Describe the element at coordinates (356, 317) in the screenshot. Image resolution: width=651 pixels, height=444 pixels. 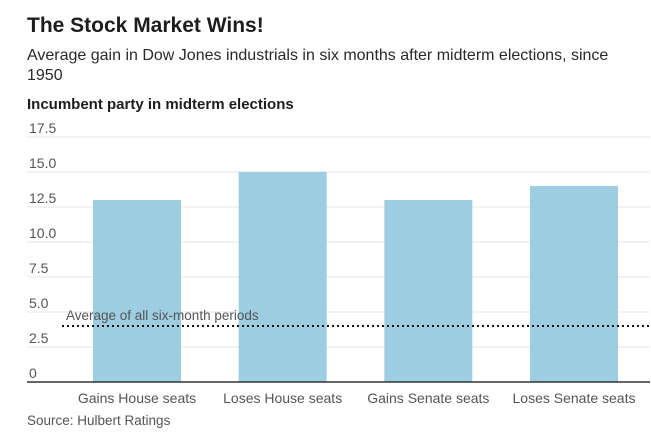
I see `reference-line-group: Average of all six-month periods` at that location.